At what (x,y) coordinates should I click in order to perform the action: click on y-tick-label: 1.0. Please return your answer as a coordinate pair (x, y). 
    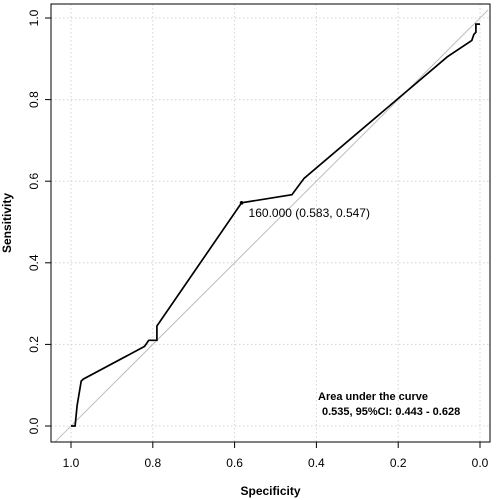
    Looking at the image, I should click on (34, 17).